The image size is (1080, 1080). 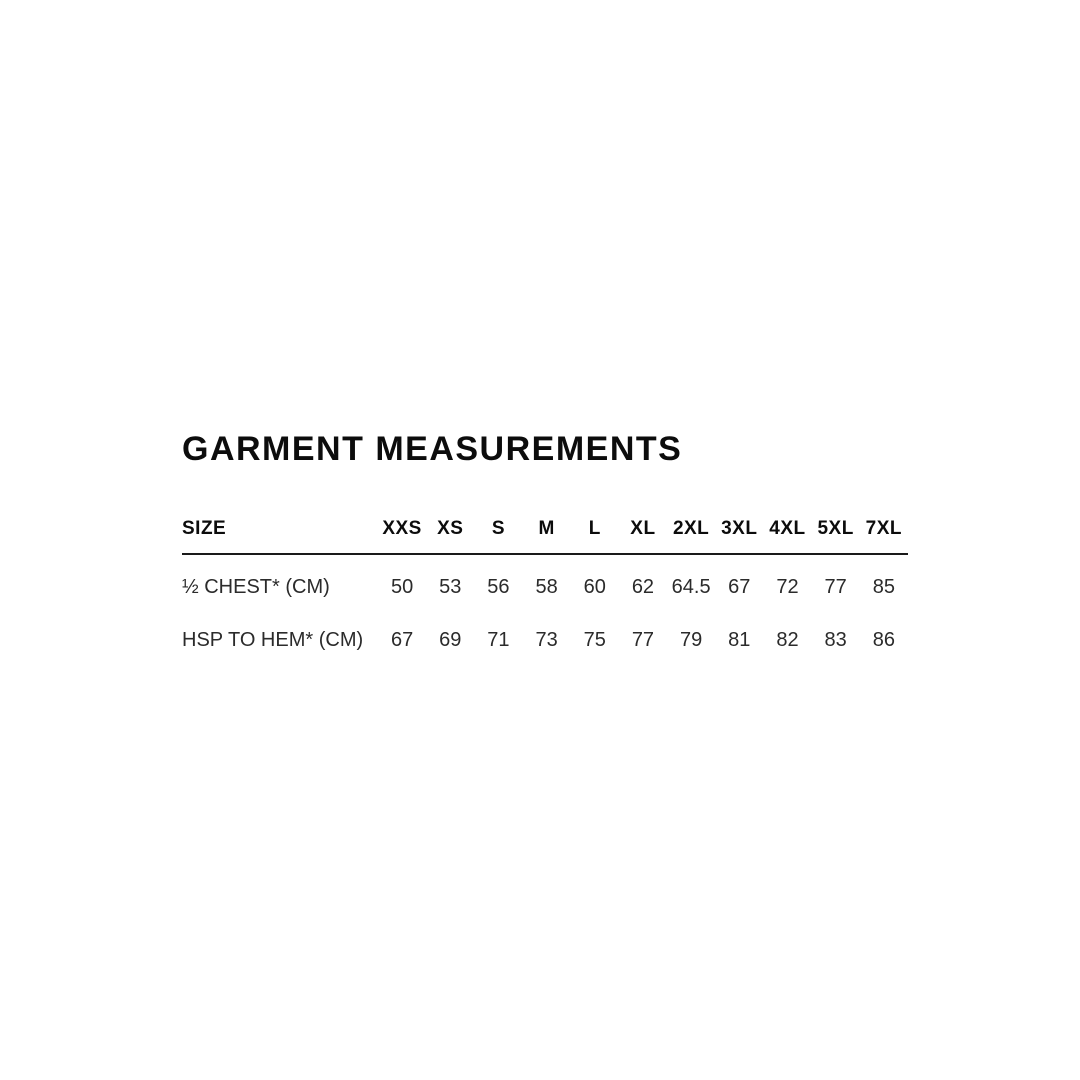 What do you see at coordinates (546, 587) in the screenshot?
I see `measurement-value: 58` at bounding box center [546, 587].